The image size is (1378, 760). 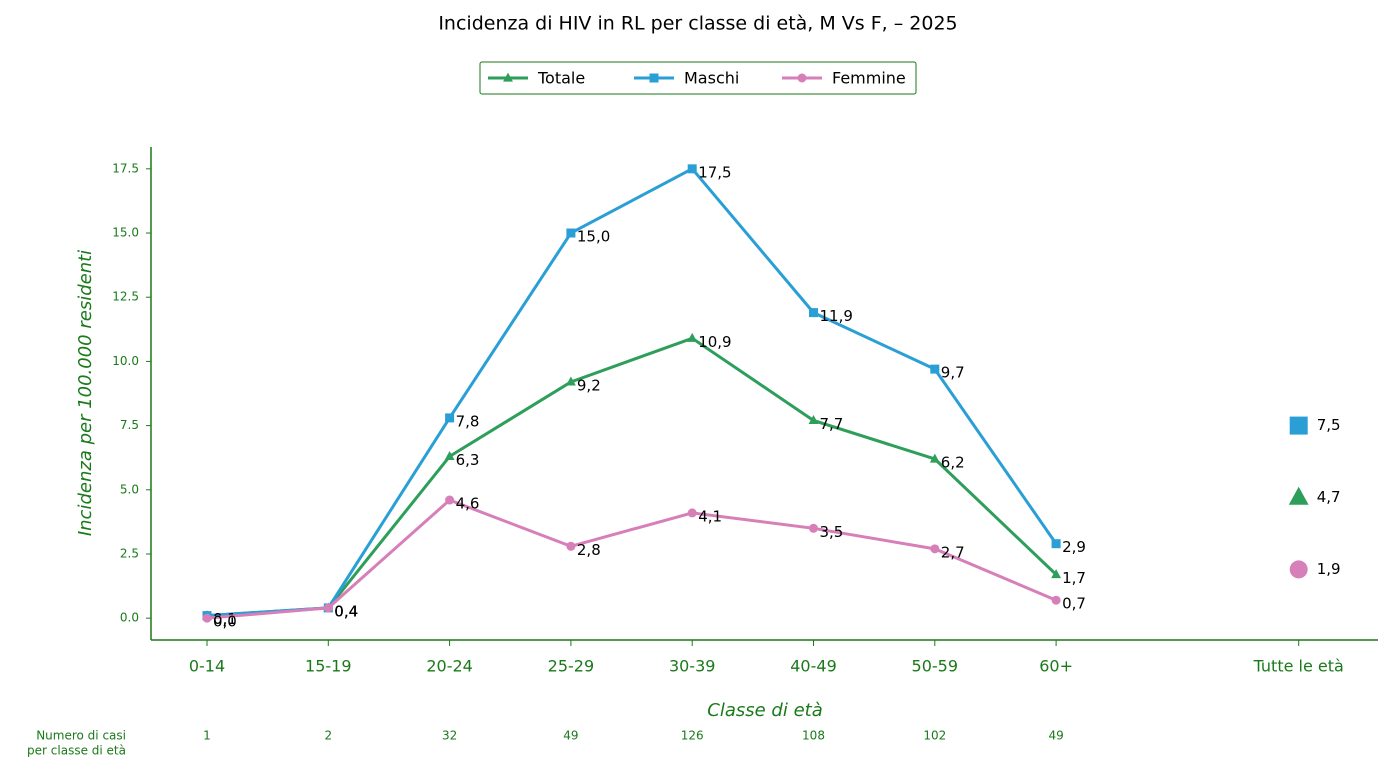 What do you see at coordinates (129, 553) in the screenshot?
I see `y-tick-label: 2.5` at bounding box center [129, 553].